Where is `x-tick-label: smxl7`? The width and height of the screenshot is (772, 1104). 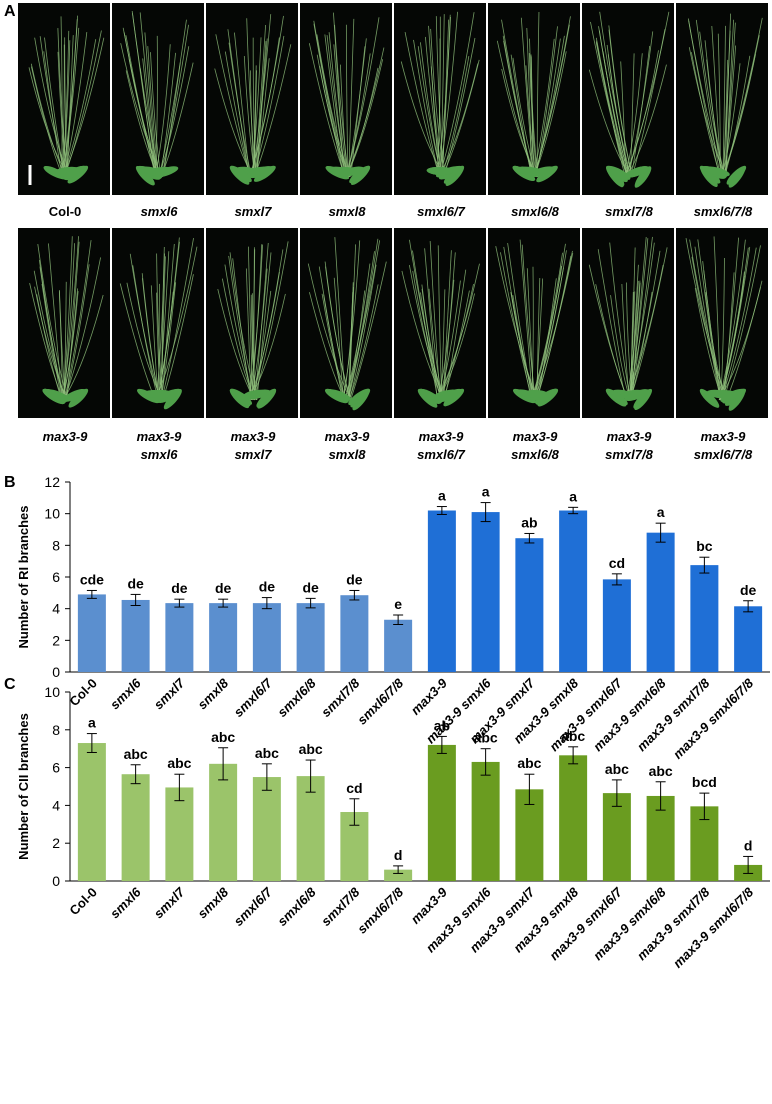
x-tick-label: smxl7 is located at coordinates (169, 902).